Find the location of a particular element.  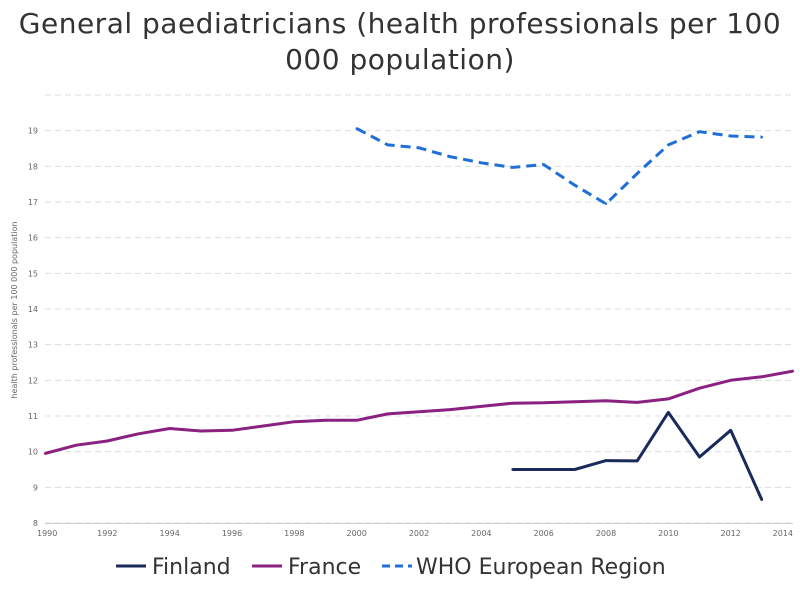

series-line-finland is located at coordinates (638, 455).